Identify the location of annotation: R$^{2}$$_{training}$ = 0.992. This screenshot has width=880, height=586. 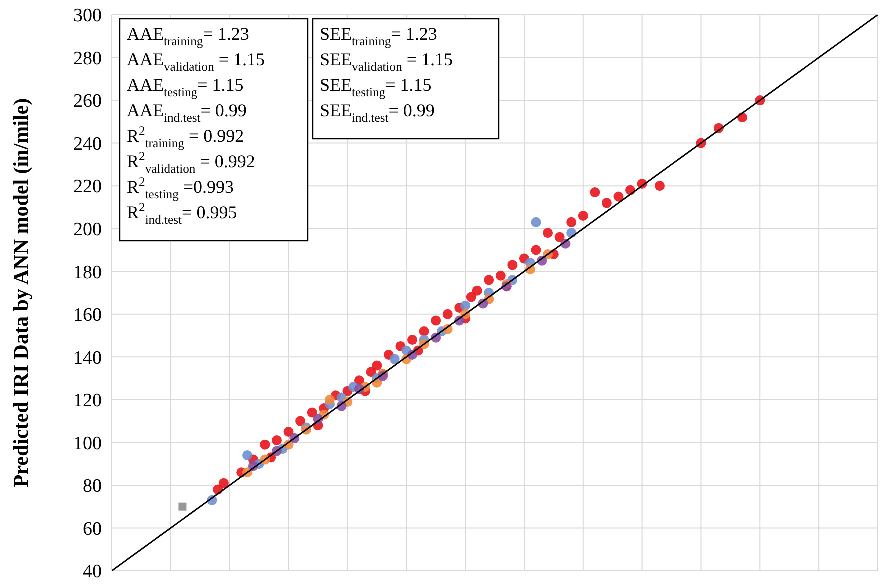
(185, 137).